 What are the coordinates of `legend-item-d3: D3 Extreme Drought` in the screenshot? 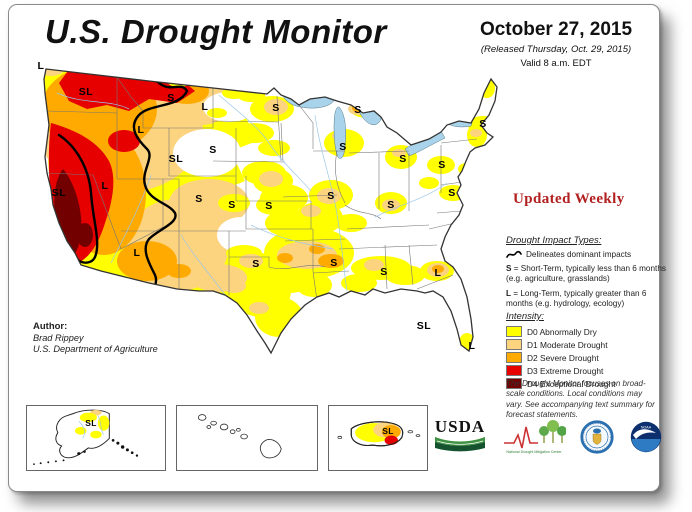 It's located at (586, 370).